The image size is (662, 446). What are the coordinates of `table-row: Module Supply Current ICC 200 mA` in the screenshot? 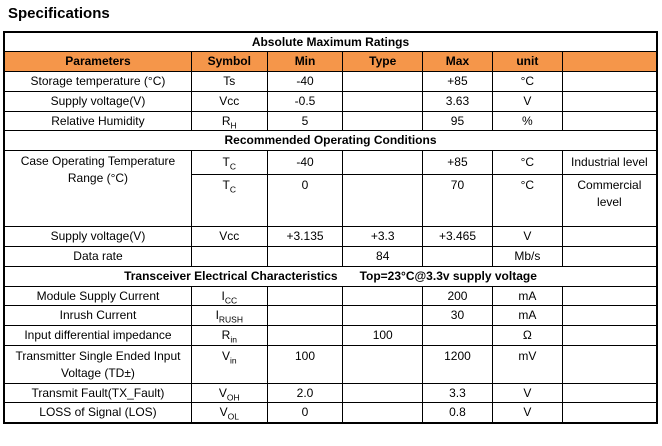 It's located at (330, 296).